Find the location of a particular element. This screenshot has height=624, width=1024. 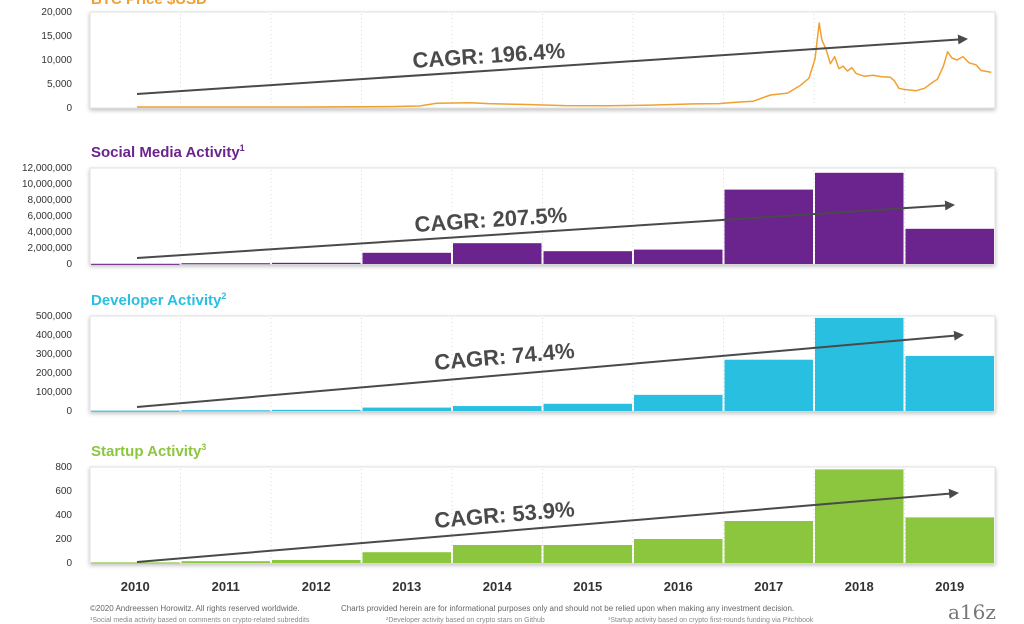

x-tick-label: 2013 is located at coordinates (406, 586).